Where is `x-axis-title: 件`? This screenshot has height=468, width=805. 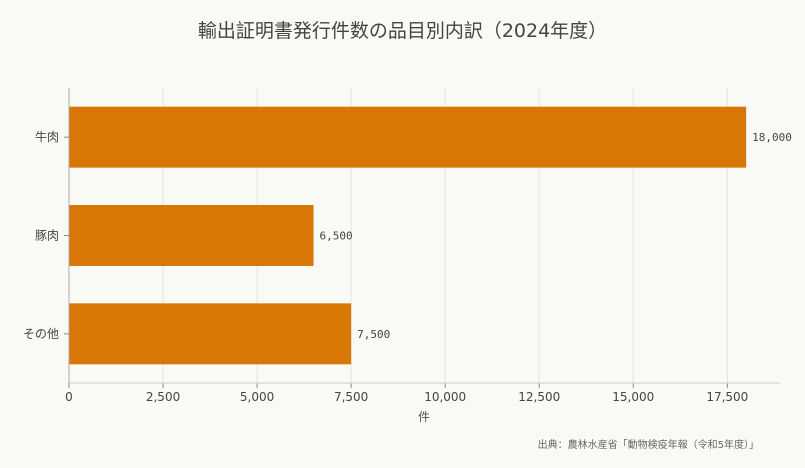 x-axis-title: 件 is located at coordinates (424, 417).